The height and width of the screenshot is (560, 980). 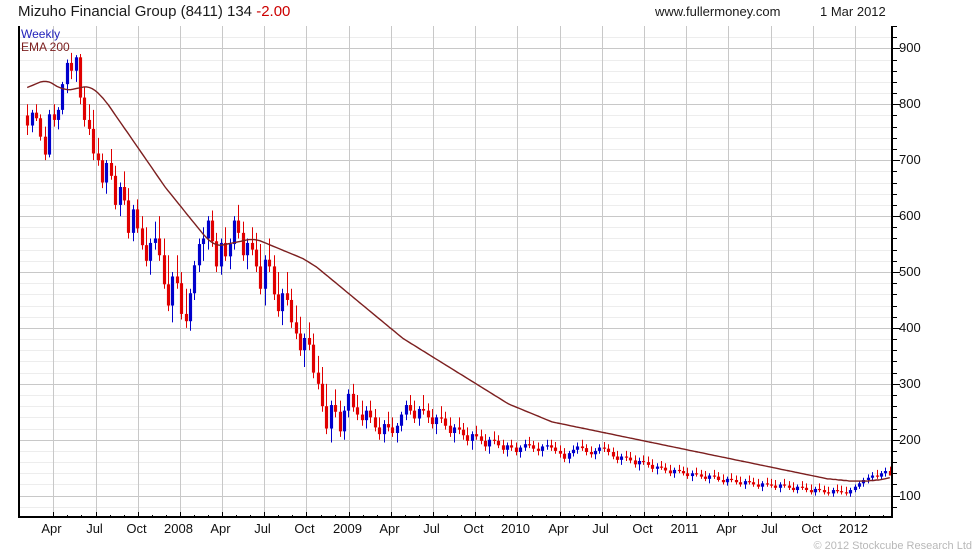 What do you see at coordinates (853, 528) in the screenshot?
I see `x-axis-tick-label: 2012` at bounding box center [853, 528].